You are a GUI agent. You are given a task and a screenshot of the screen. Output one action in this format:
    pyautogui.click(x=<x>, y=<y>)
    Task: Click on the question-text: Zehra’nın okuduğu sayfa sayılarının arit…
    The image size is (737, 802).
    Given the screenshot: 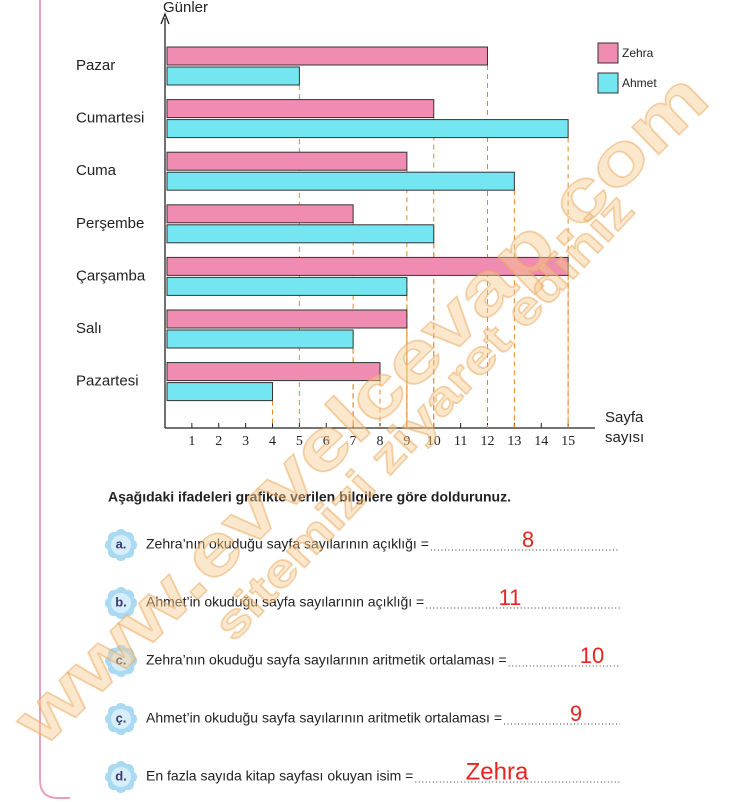 What is the action you would take?
    pyautogui.click(x=326, y=660)
    